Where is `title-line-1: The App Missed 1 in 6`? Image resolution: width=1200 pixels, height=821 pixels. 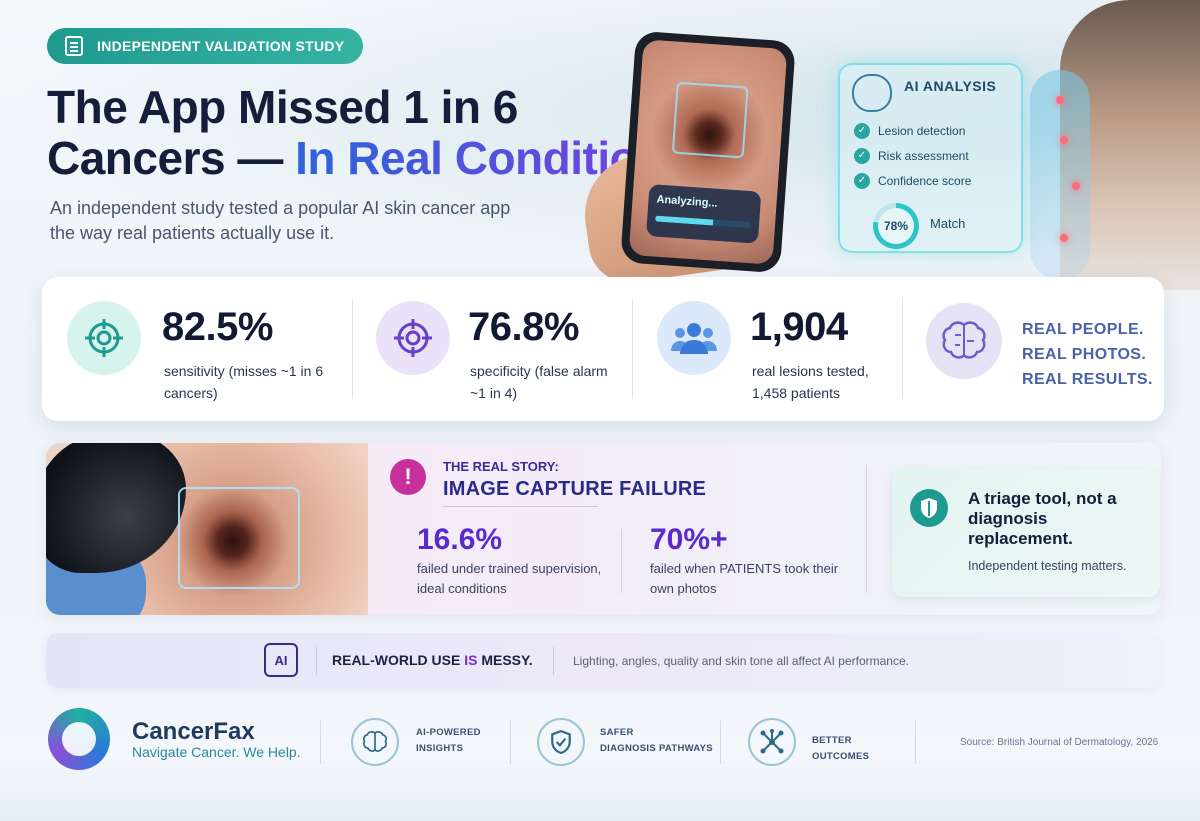 title-line-1: The App Missed 1 in 6 is located at coordinates (282, 107).